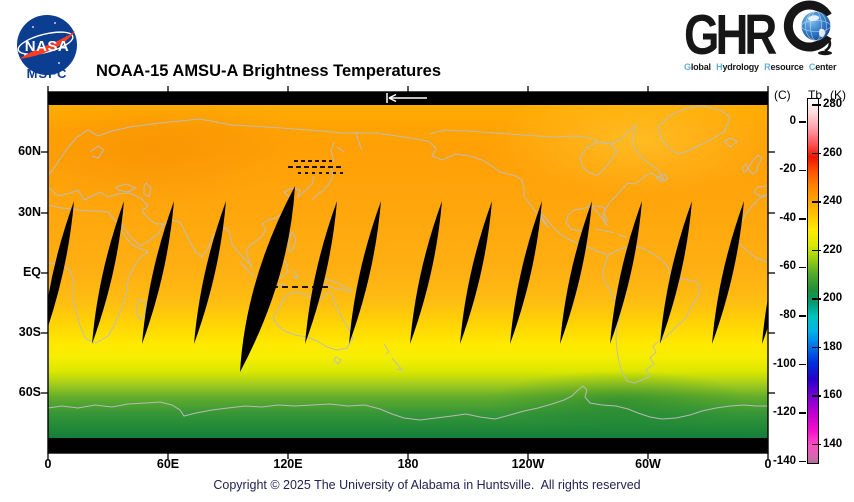  Describe the element at coordinates (29, 212) in the screenshot. I see `y-tick-label: 30N` at that location.